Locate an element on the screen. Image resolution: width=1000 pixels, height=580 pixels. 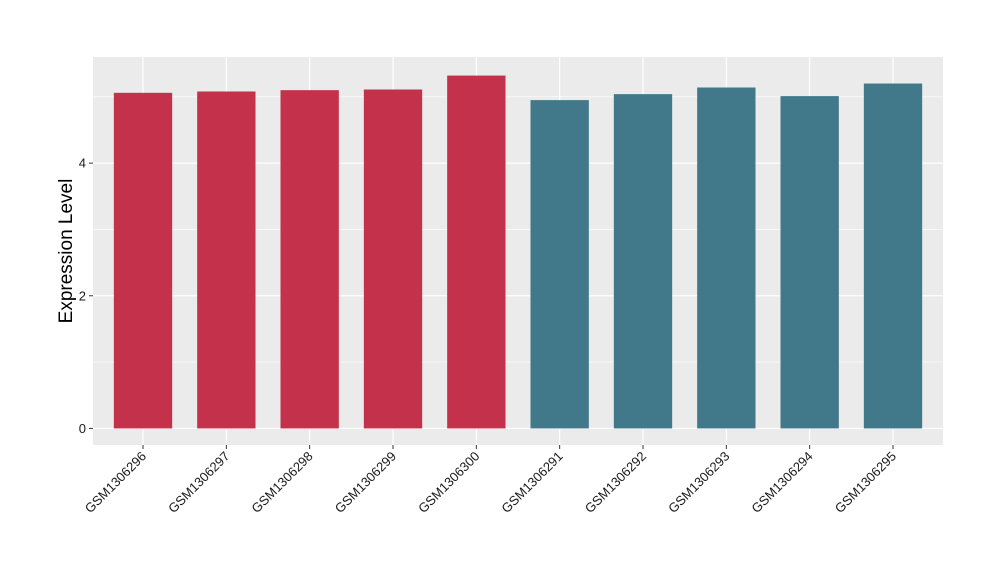
bar-GSM1306299 is located at coordinates (393, 259).